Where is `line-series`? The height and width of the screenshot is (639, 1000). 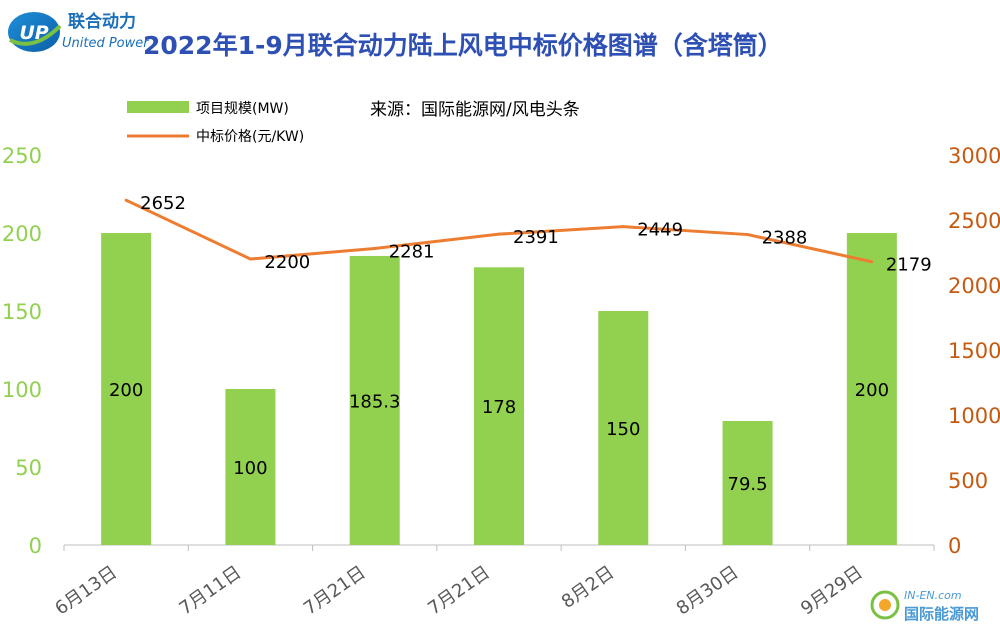 line-series is located at coordinates (499, 231).